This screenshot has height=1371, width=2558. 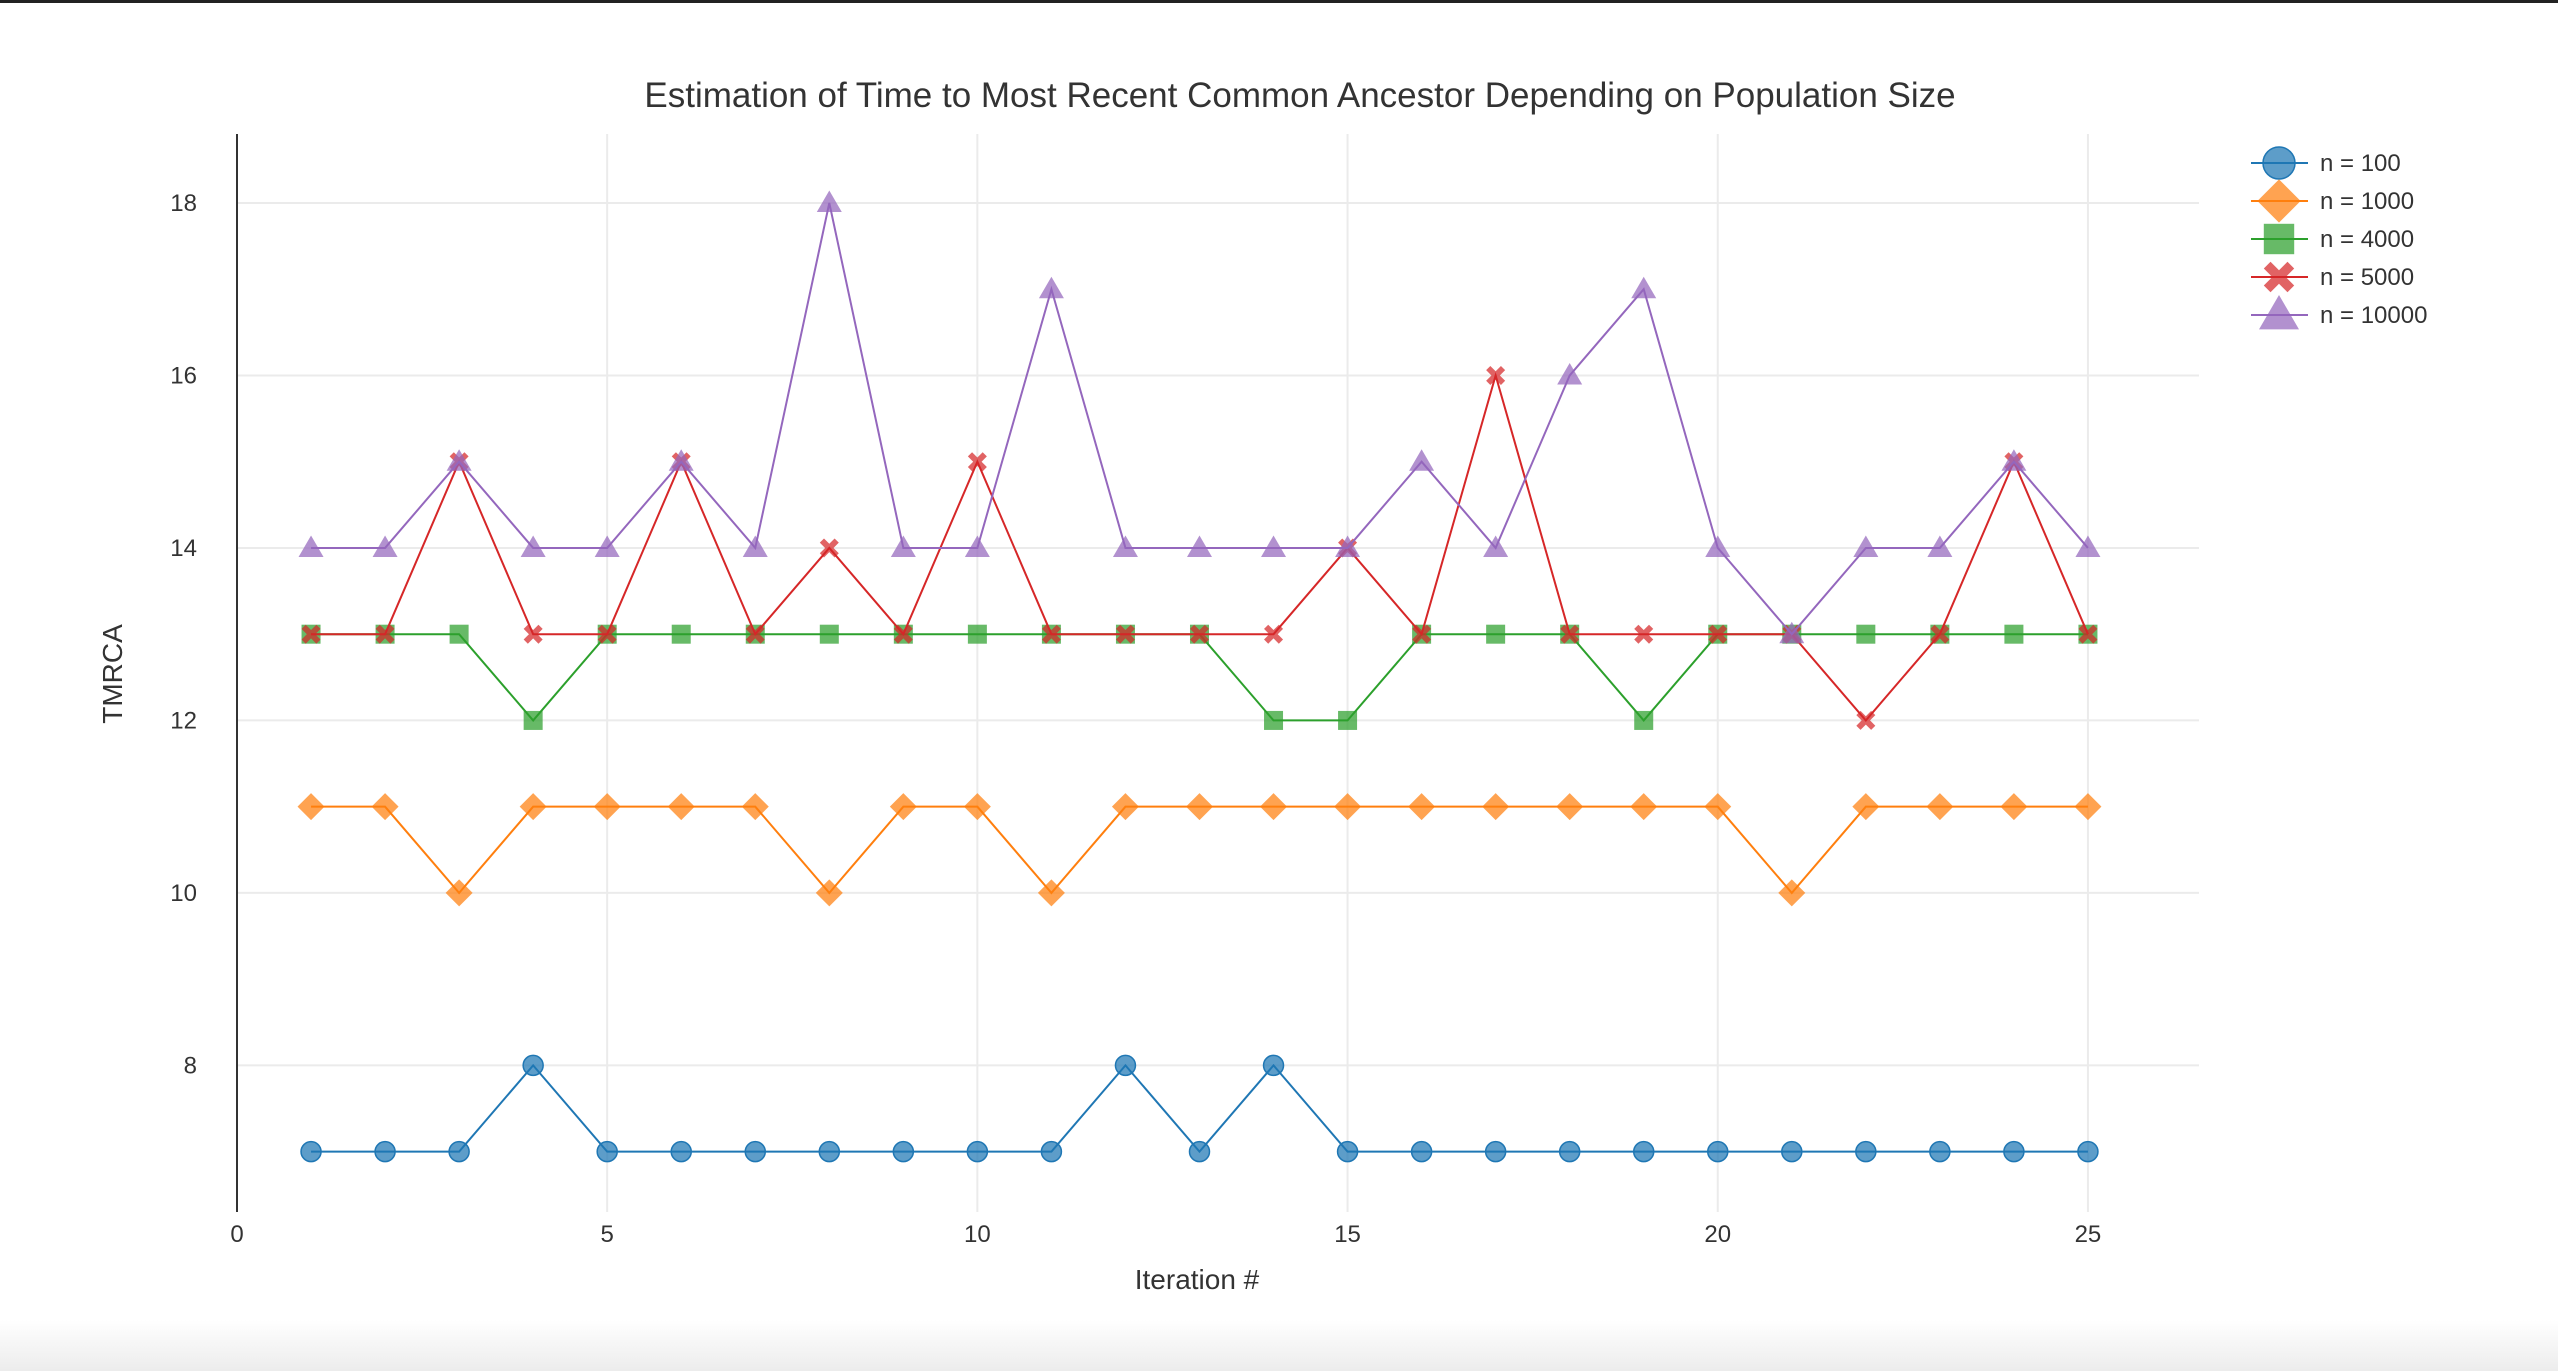 What do you see at coordinates (2279, 163) in the screenshot?
I see `legend-marker-circle` at bounding box center [2279, 163].